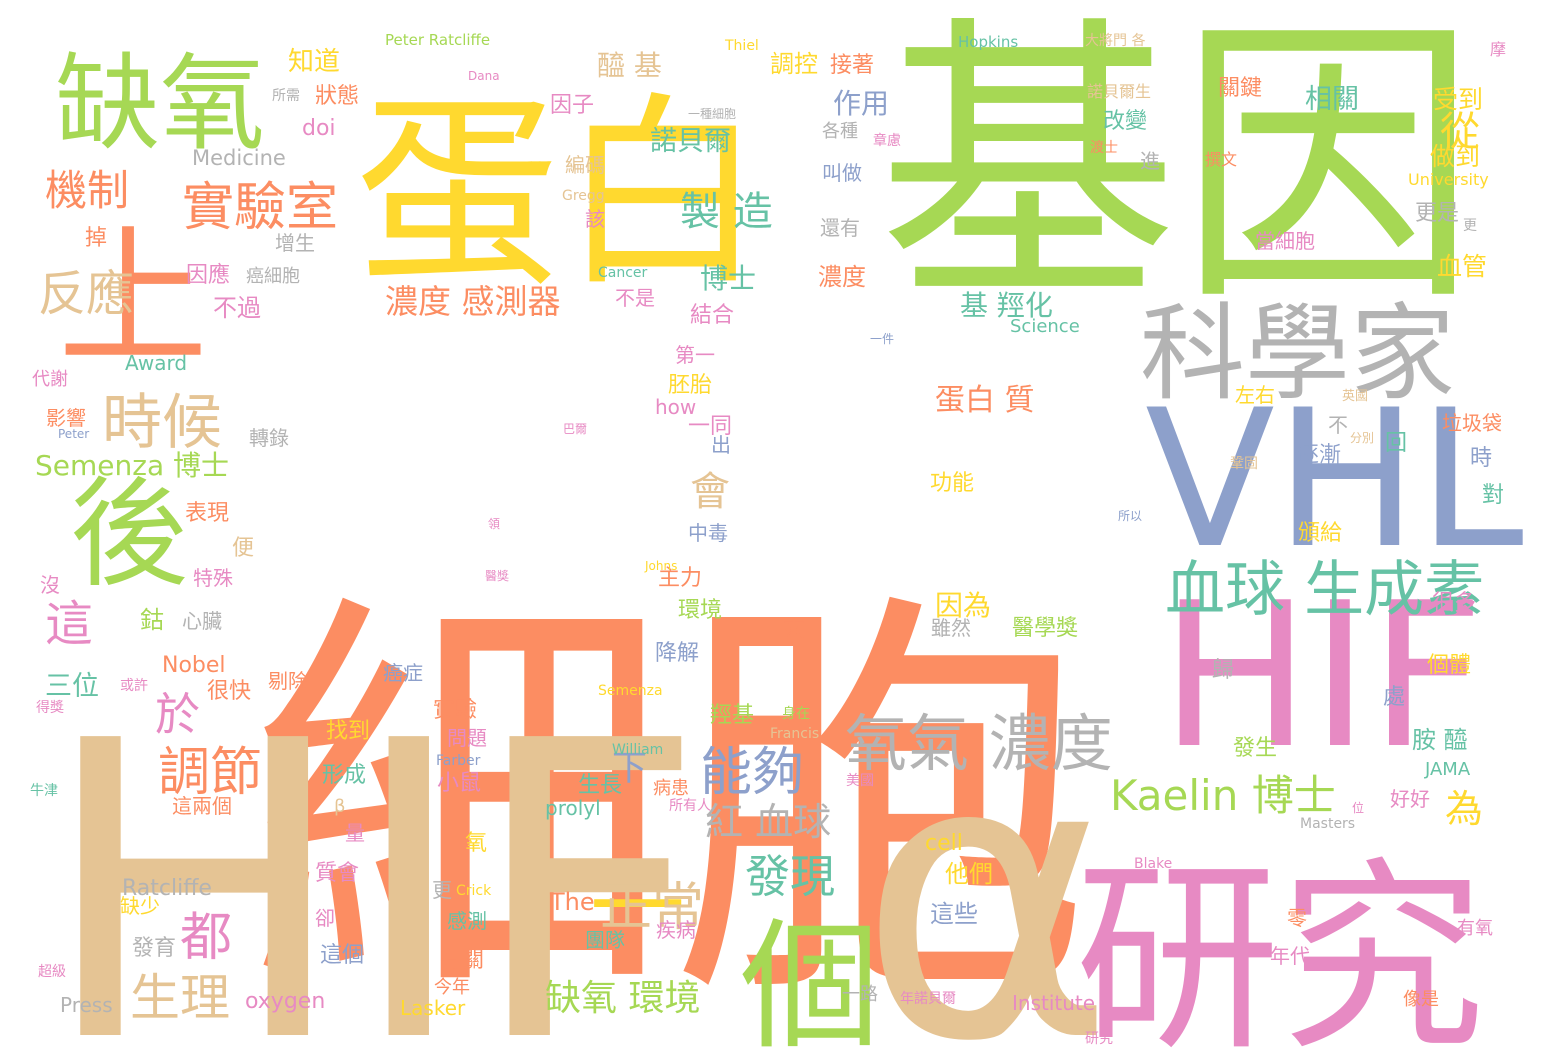 Image resolution: width=1548 pixels, height=1052 pixels. Describe the element at coordinates (455, 710) in the screenshot. I see `cloud-word-138: 實驗` at that location.